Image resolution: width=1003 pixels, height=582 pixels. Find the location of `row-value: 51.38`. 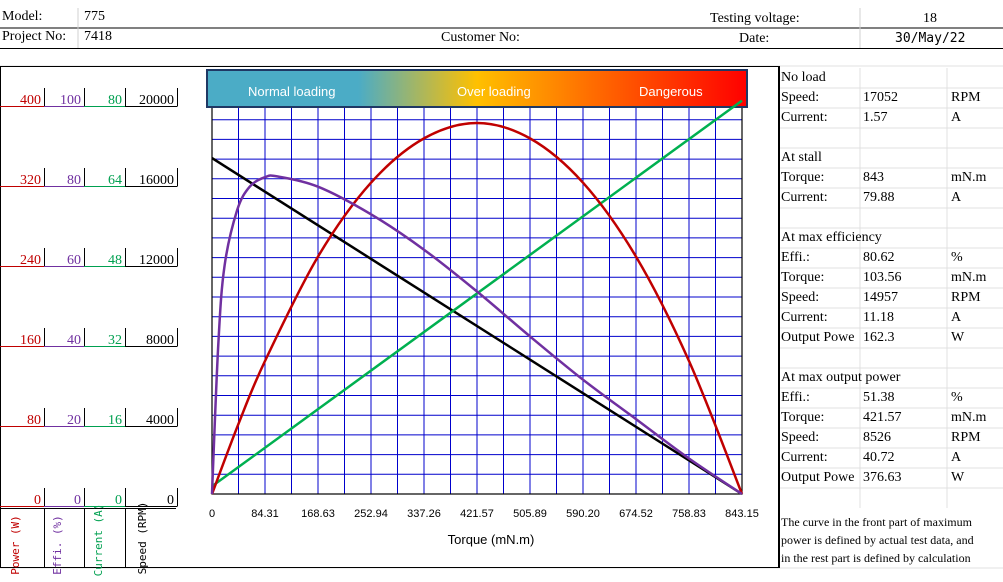

row-value: 51.38 is located at coordinates (879, 397).